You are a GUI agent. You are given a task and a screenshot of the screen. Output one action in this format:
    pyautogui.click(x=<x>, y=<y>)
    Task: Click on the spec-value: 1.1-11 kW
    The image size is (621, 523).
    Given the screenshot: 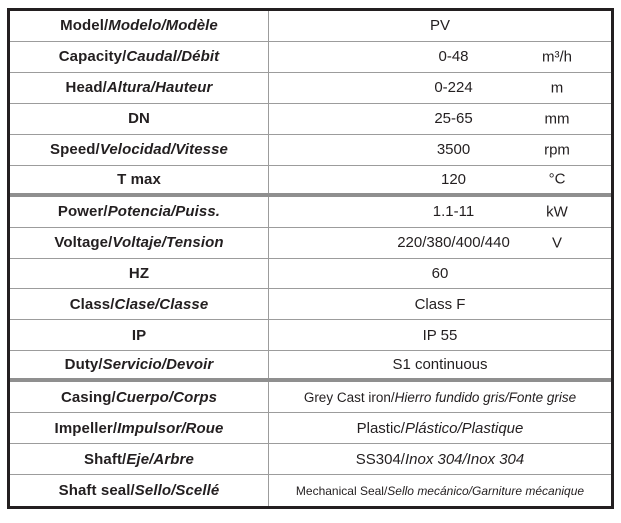 What is the action you would take?
    pyautogui.click(x=440, y=212)
    